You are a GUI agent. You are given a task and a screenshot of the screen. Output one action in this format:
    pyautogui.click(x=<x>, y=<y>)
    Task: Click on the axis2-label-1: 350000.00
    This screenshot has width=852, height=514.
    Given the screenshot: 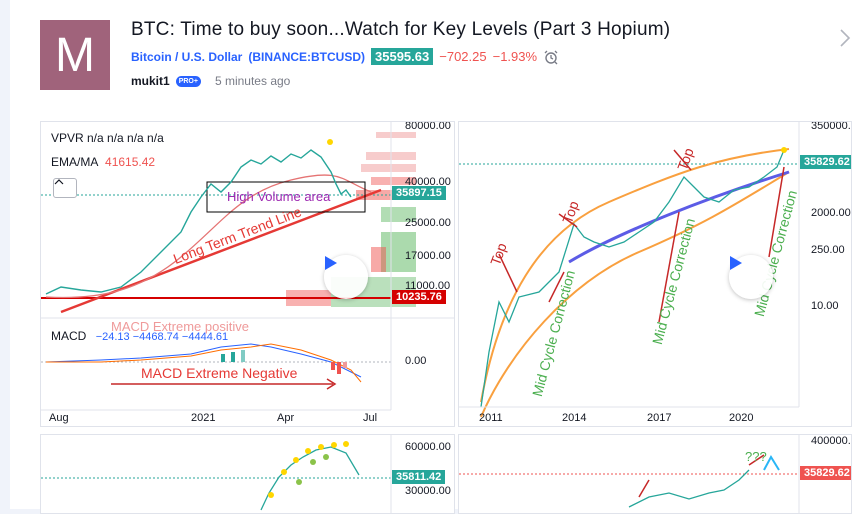 What is the action you would take?
    pyautogui.click(x=831, y=126)
    